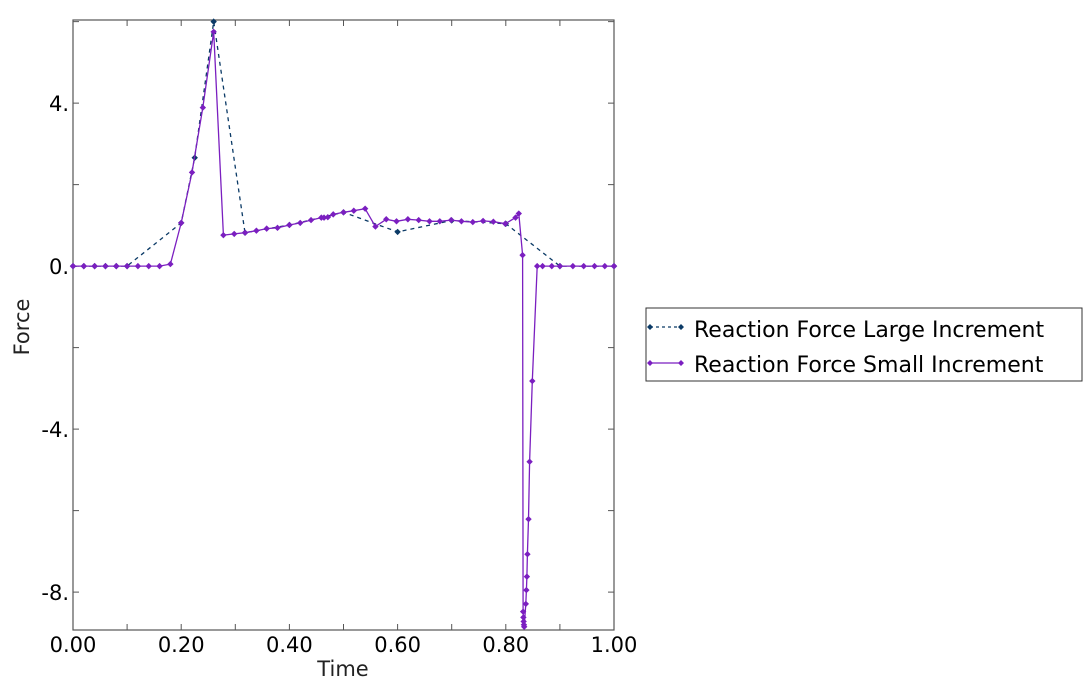 The image size is (1091, 688). I want to click on x-tick-label: 0.20, so click(181, 645).